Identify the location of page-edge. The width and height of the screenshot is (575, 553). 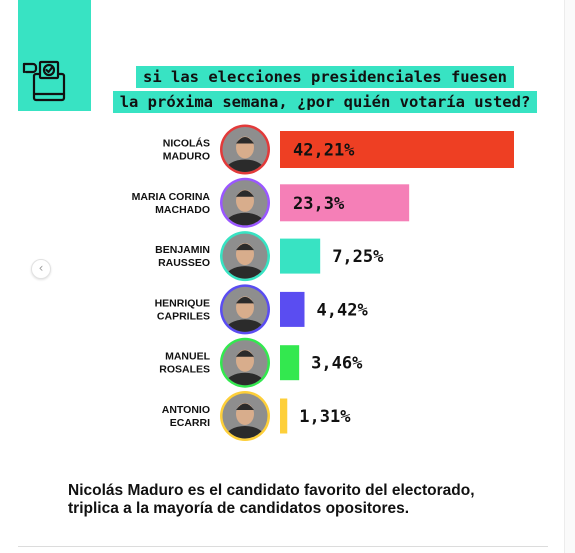
(569, 276).